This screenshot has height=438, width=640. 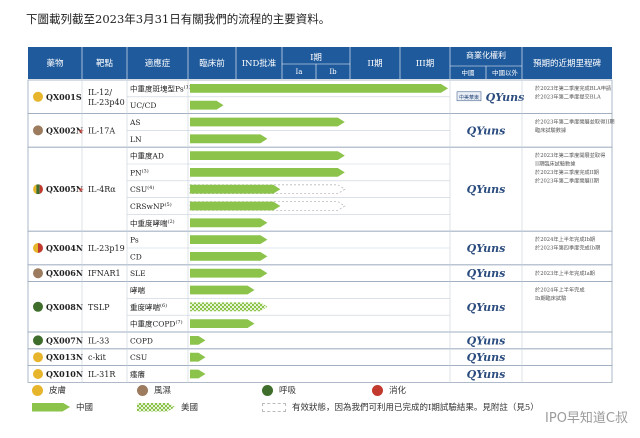 I want to click on legend-note: 有效狀態，因為我們可利用已完成的I期試驗結果。見附註（見5）, so click(x=400, y=407).